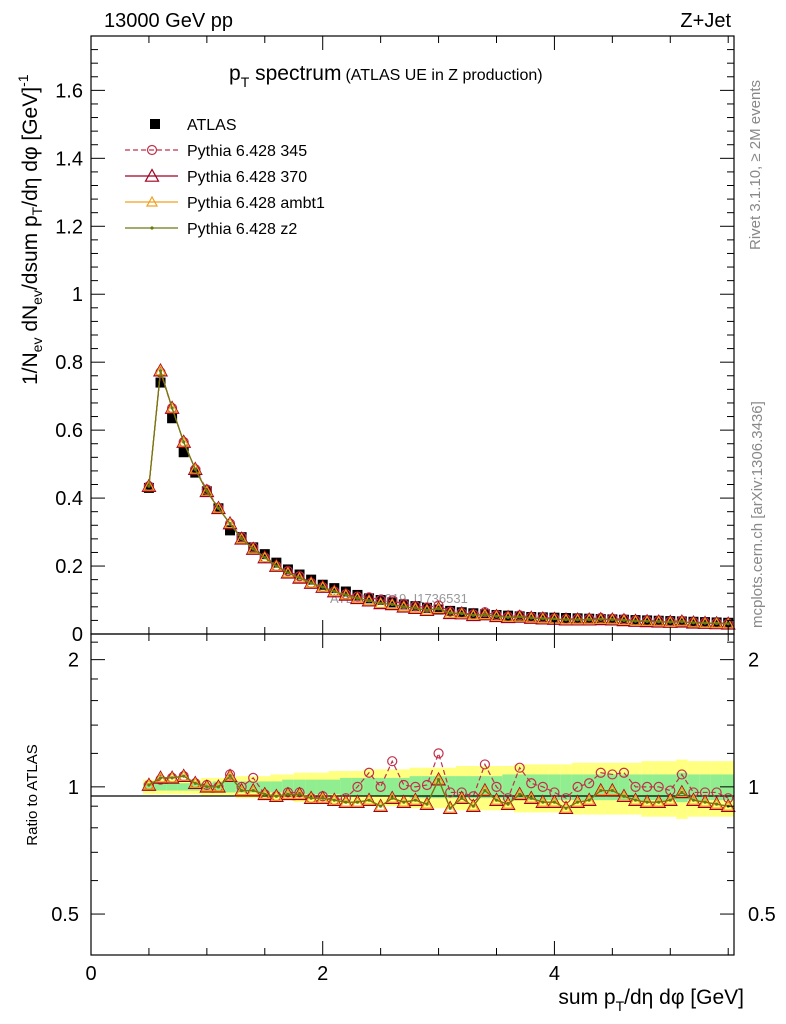 This screenshot has height=1024, width=786. Describe the element at coordinates (30, 368) in the screenshot. I see `y-title-part1: 1/N` at that location.